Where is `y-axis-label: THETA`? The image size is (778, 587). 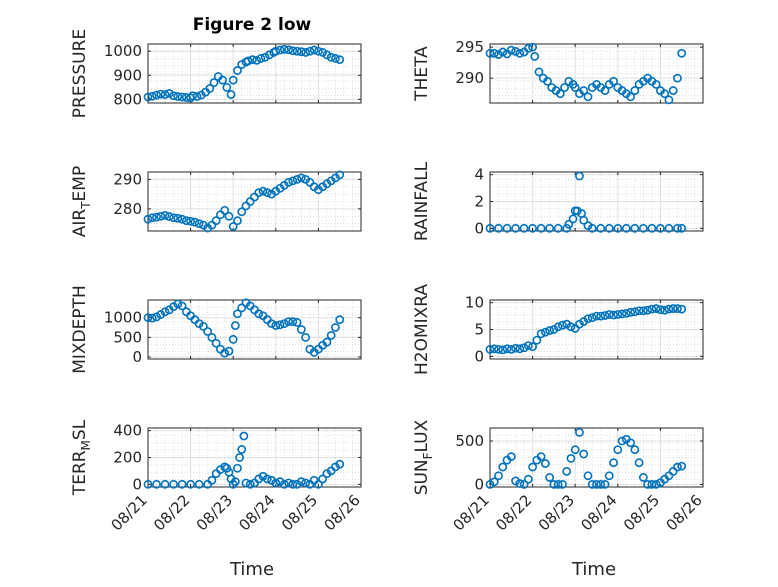 y-axis-label: THETA is located at coordinates (422, 74).